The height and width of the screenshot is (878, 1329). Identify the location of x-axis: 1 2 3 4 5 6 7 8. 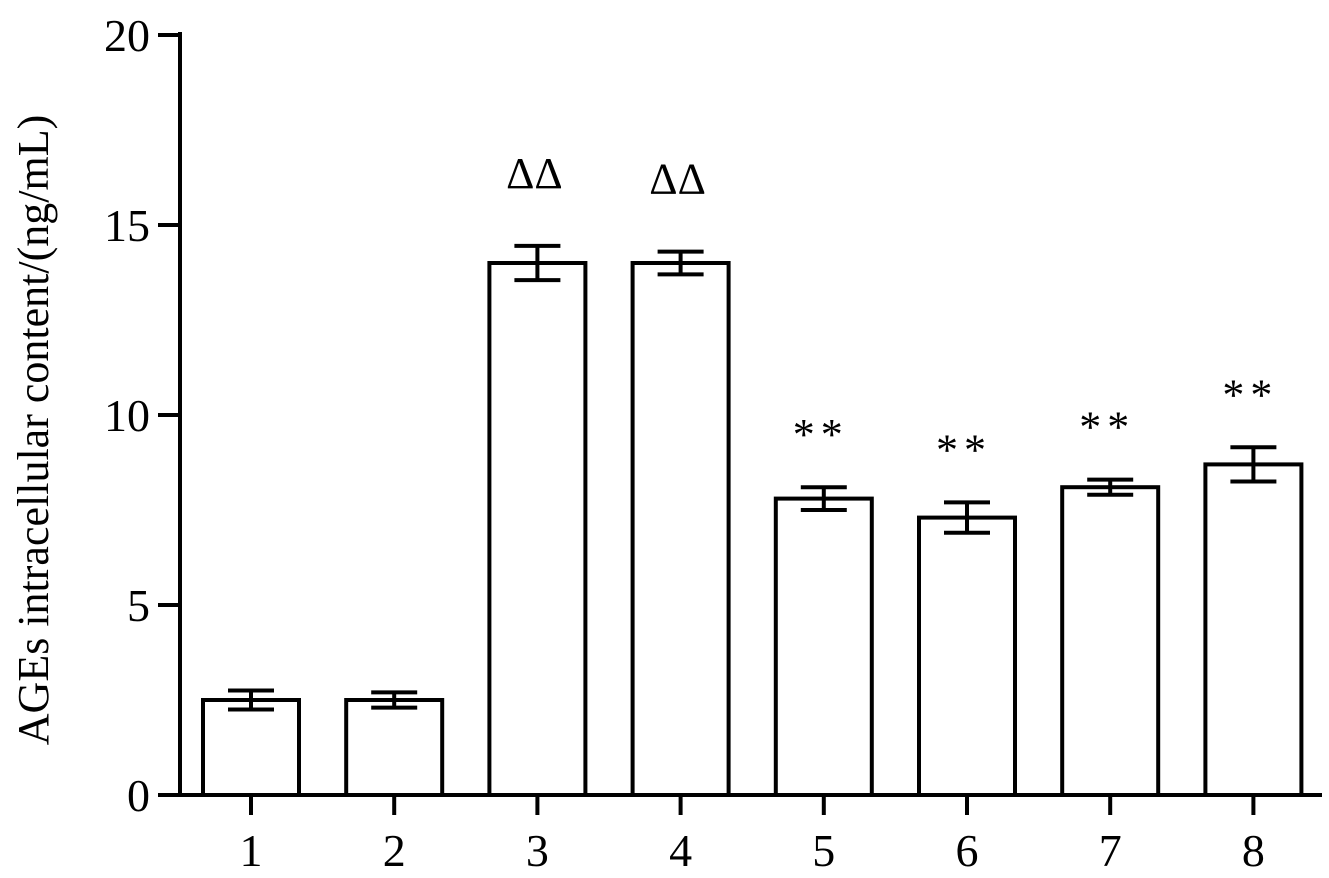
(740, 834).